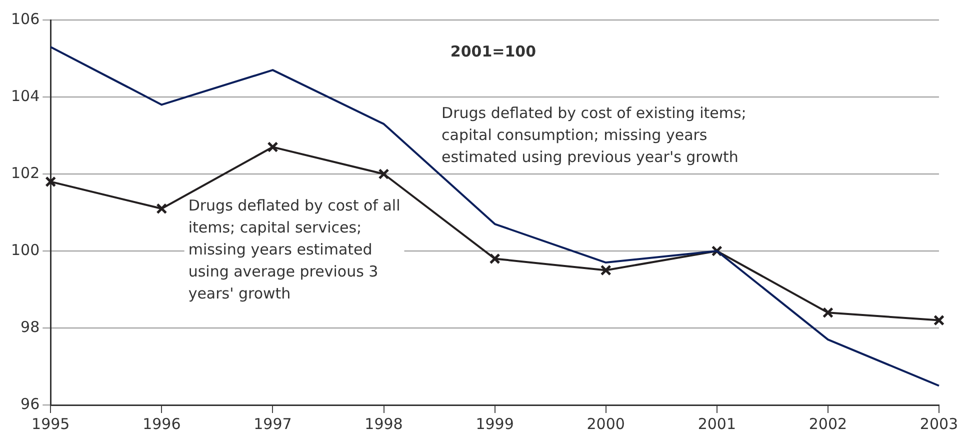 This screenshot has height=445, width=971. I want to click on x-tick-label: 2000, so click(605, 423).